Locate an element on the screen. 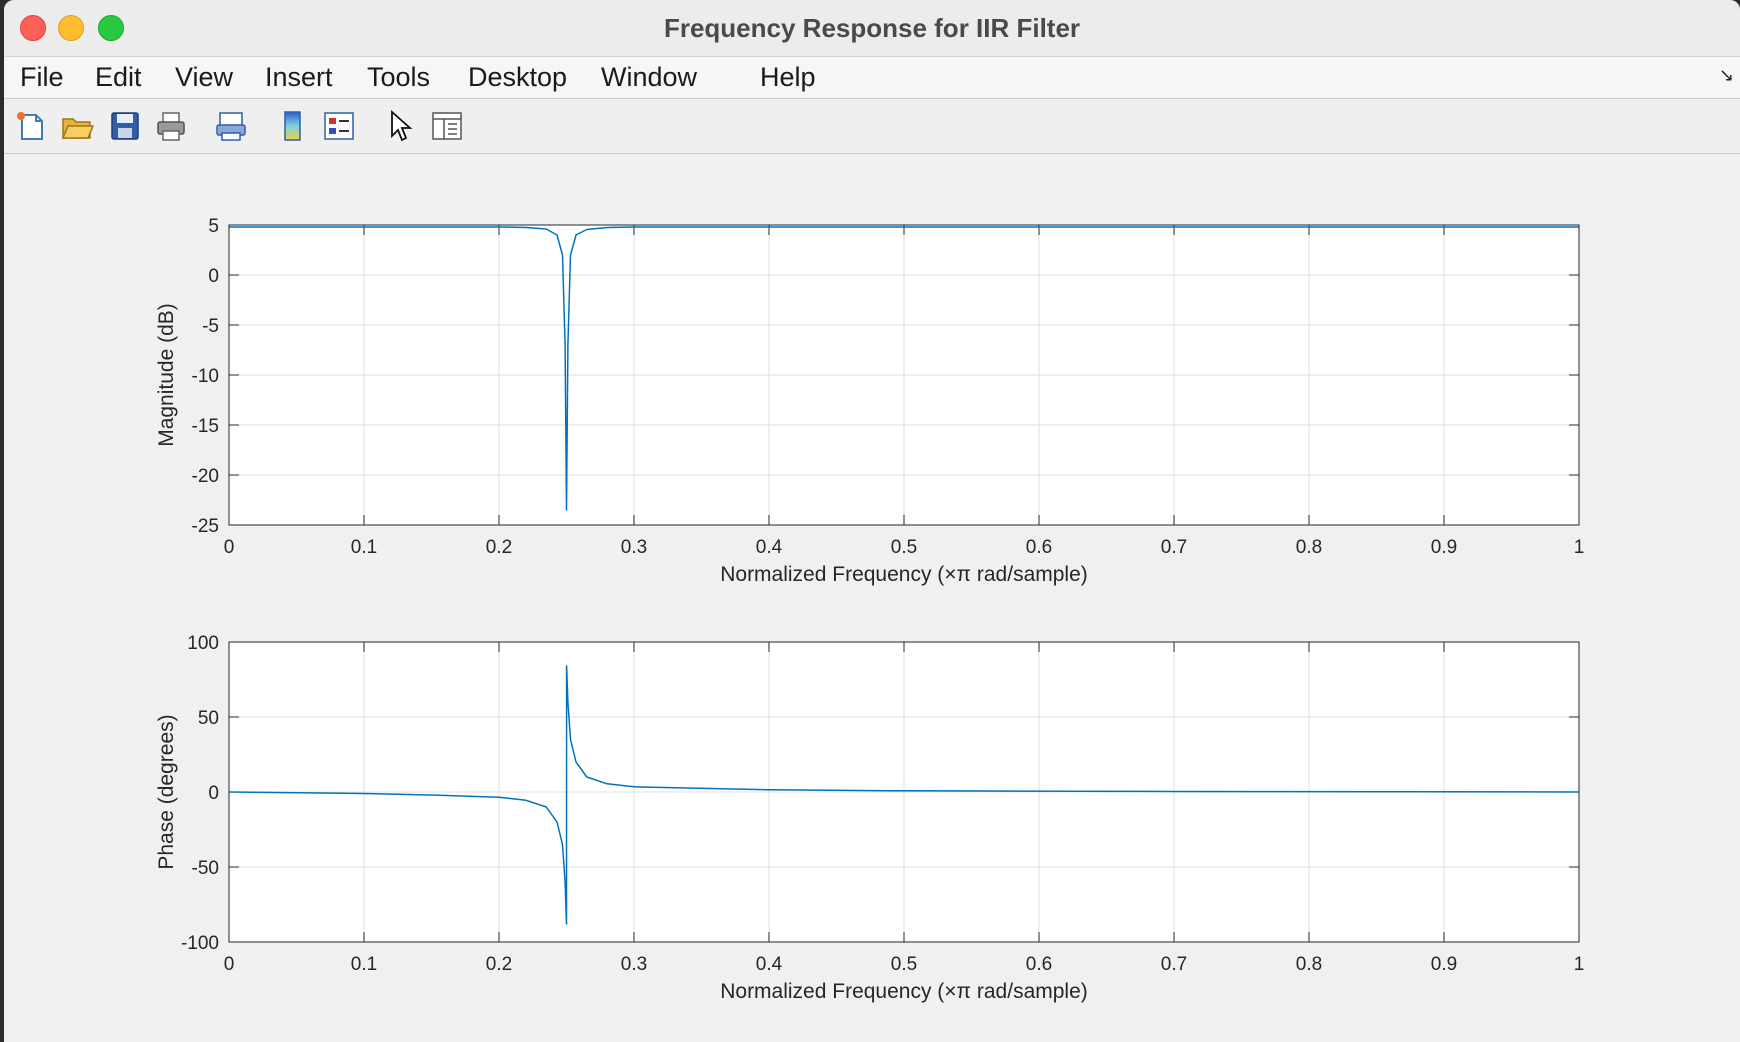 This screenshot has height=1042, width=1740. open-file-icon is located at coordinates (77, 126).